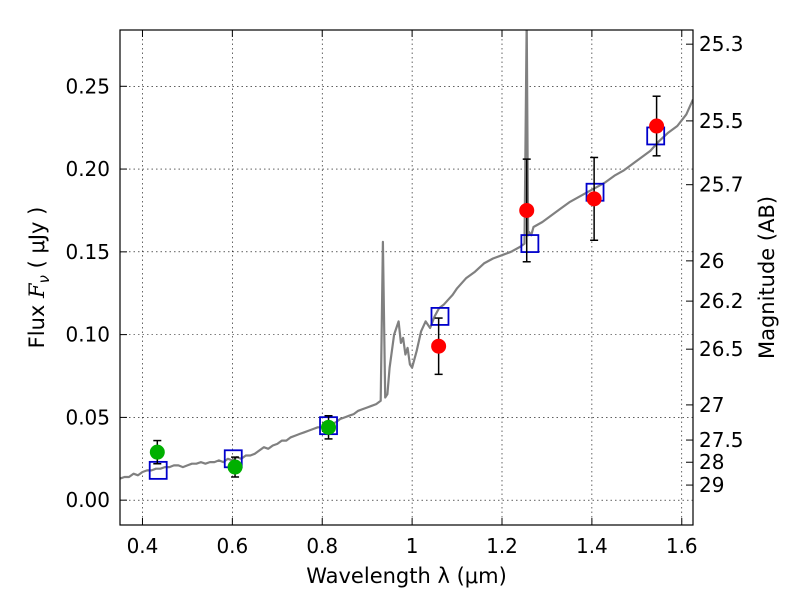 This screenshot has height=600, width=800. I want to click on x-tick-label: 0.4, so click(143, 546).